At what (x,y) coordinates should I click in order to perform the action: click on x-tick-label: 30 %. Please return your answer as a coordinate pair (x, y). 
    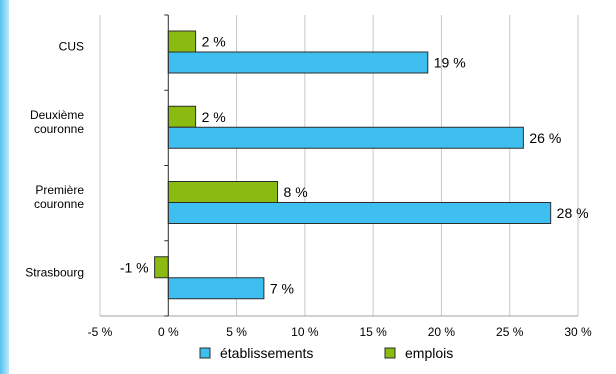
    Looking at the image, I should click on (578, 332).